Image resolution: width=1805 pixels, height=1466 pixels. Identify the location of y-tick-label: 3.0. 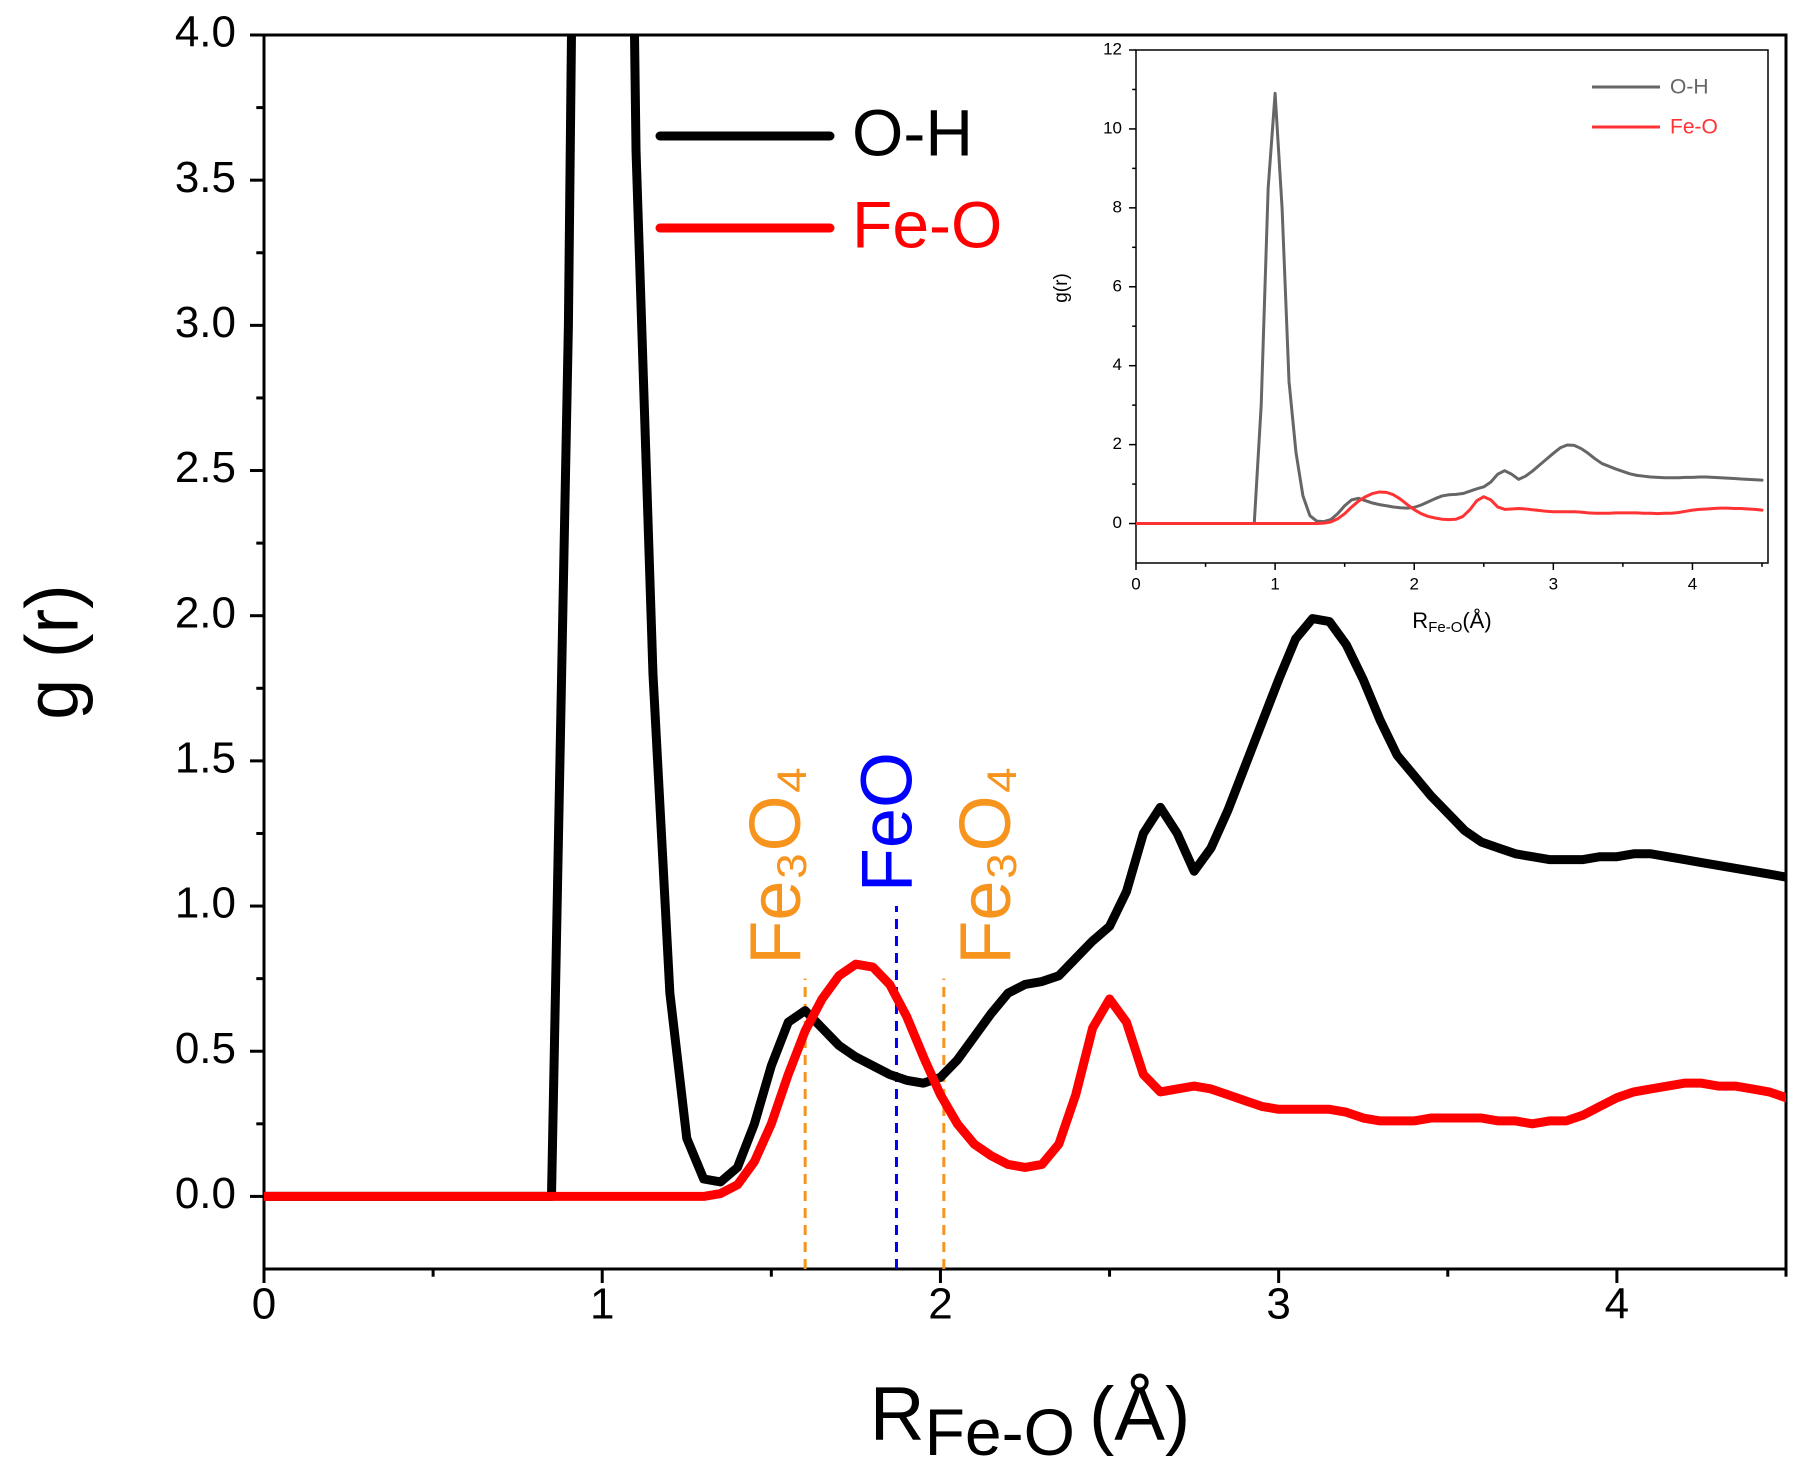
(205, 322).